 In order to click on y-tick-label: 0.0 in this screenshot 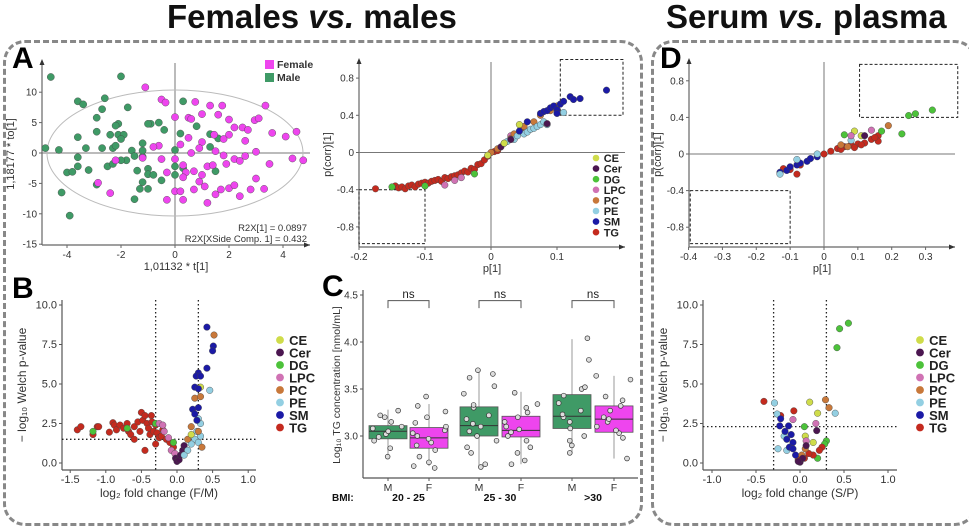, I will do `click(49, 464)`.